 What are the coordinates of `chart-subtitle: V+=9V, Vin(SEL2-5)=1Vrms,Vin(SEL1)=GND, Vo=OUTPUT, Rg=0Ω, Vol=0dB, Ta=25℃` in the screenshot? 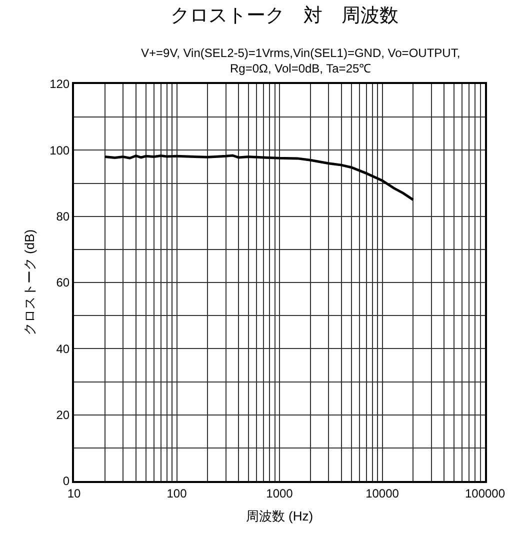 It's located at (300, 61).